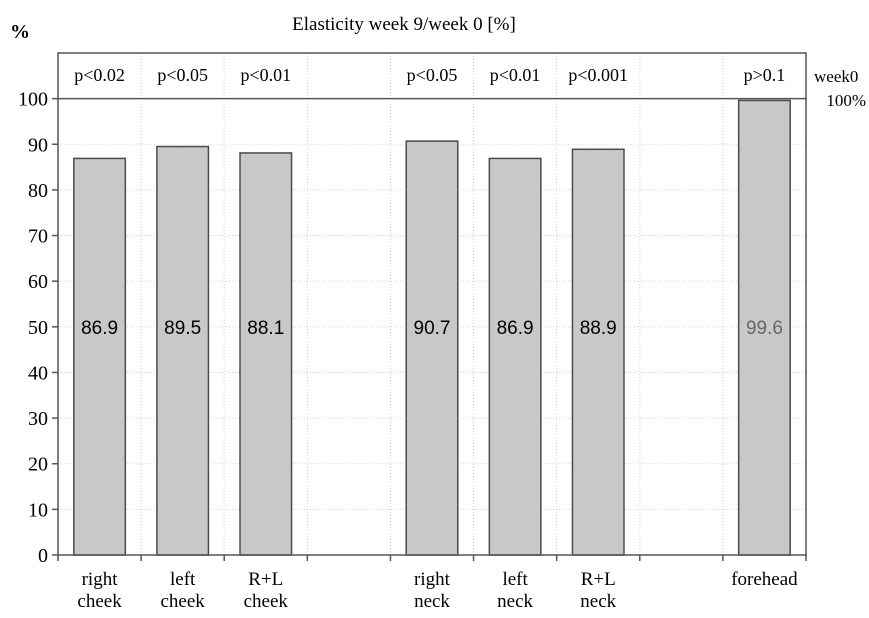 The height and width of the screenshot is (618, 869). I want to click on y-tick-label: 20, so click(38, 465).